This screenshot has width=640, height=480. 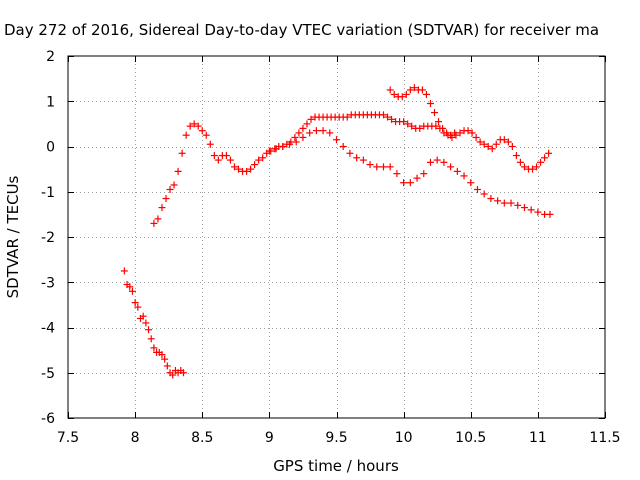 I want to click on y-tick-label: -6, so click(x=48, y=419).